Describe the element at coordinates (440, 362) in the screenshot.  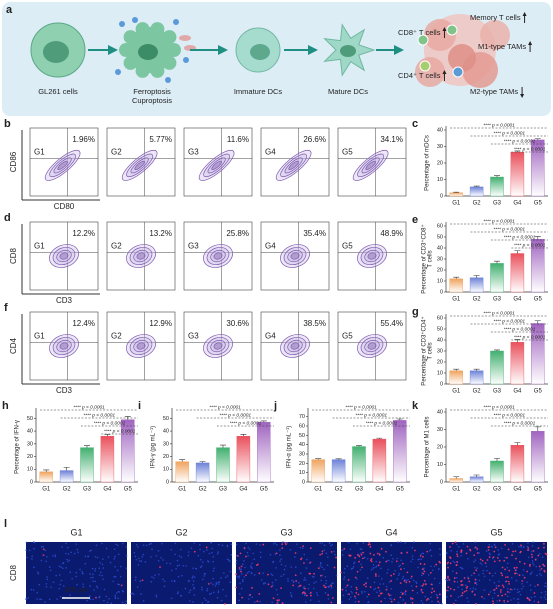
I see `y-tick-label: 20` at that location.